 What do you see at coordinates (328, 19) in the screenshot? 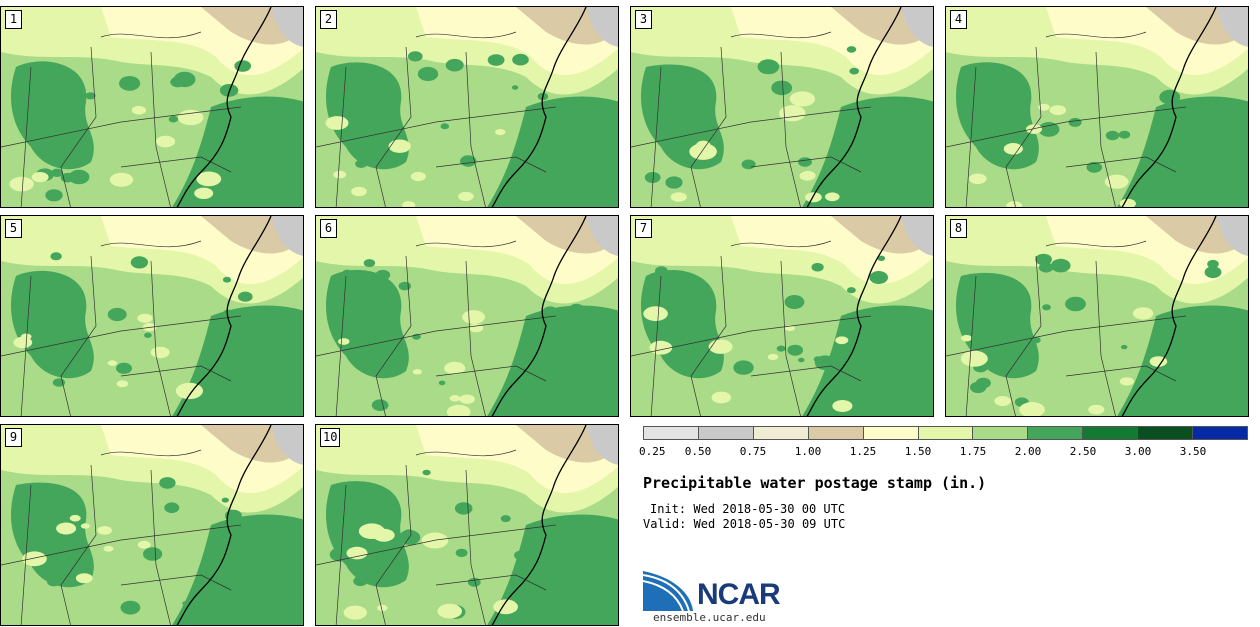
I see `member-number-label: 2` at bounding box center [328, 19].